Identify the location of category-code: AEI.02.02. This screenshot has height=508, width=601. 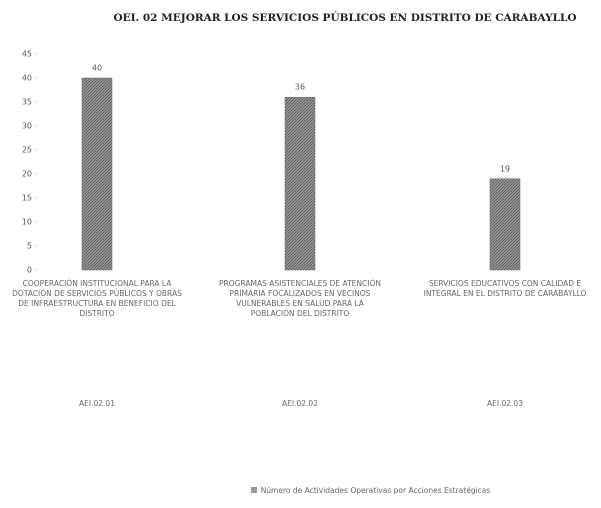
(300, 403).